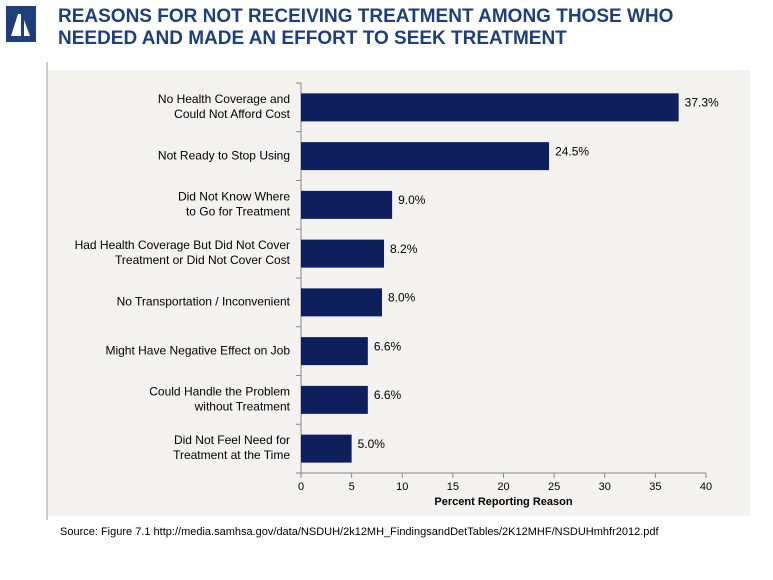 This screenshot has height=580, width=773. What do you see at coordinates (706, 487) in the screenshot?
I see `x-tick-label: 40` at bounding box center [706, 487].